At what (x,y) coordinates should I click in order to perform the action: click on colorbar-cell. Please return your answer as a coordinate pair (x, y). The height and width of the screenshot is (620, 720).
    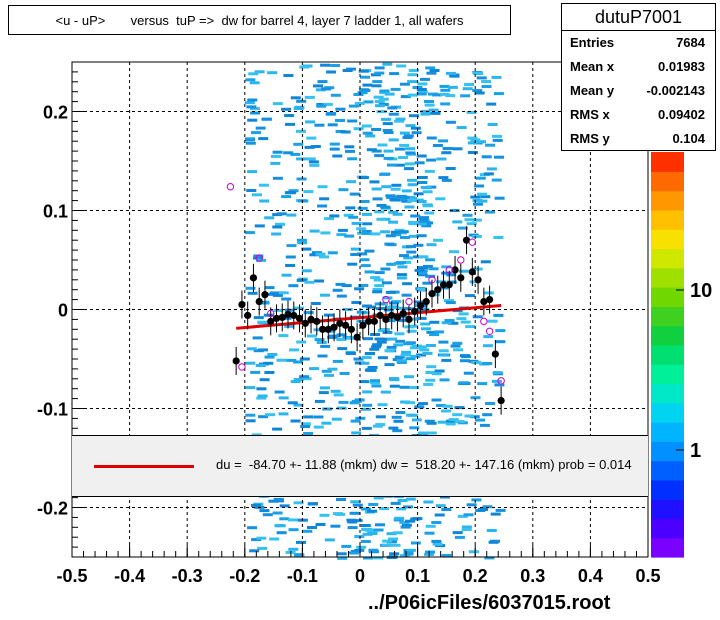
    Looking at the image, I should click on (667, 219).